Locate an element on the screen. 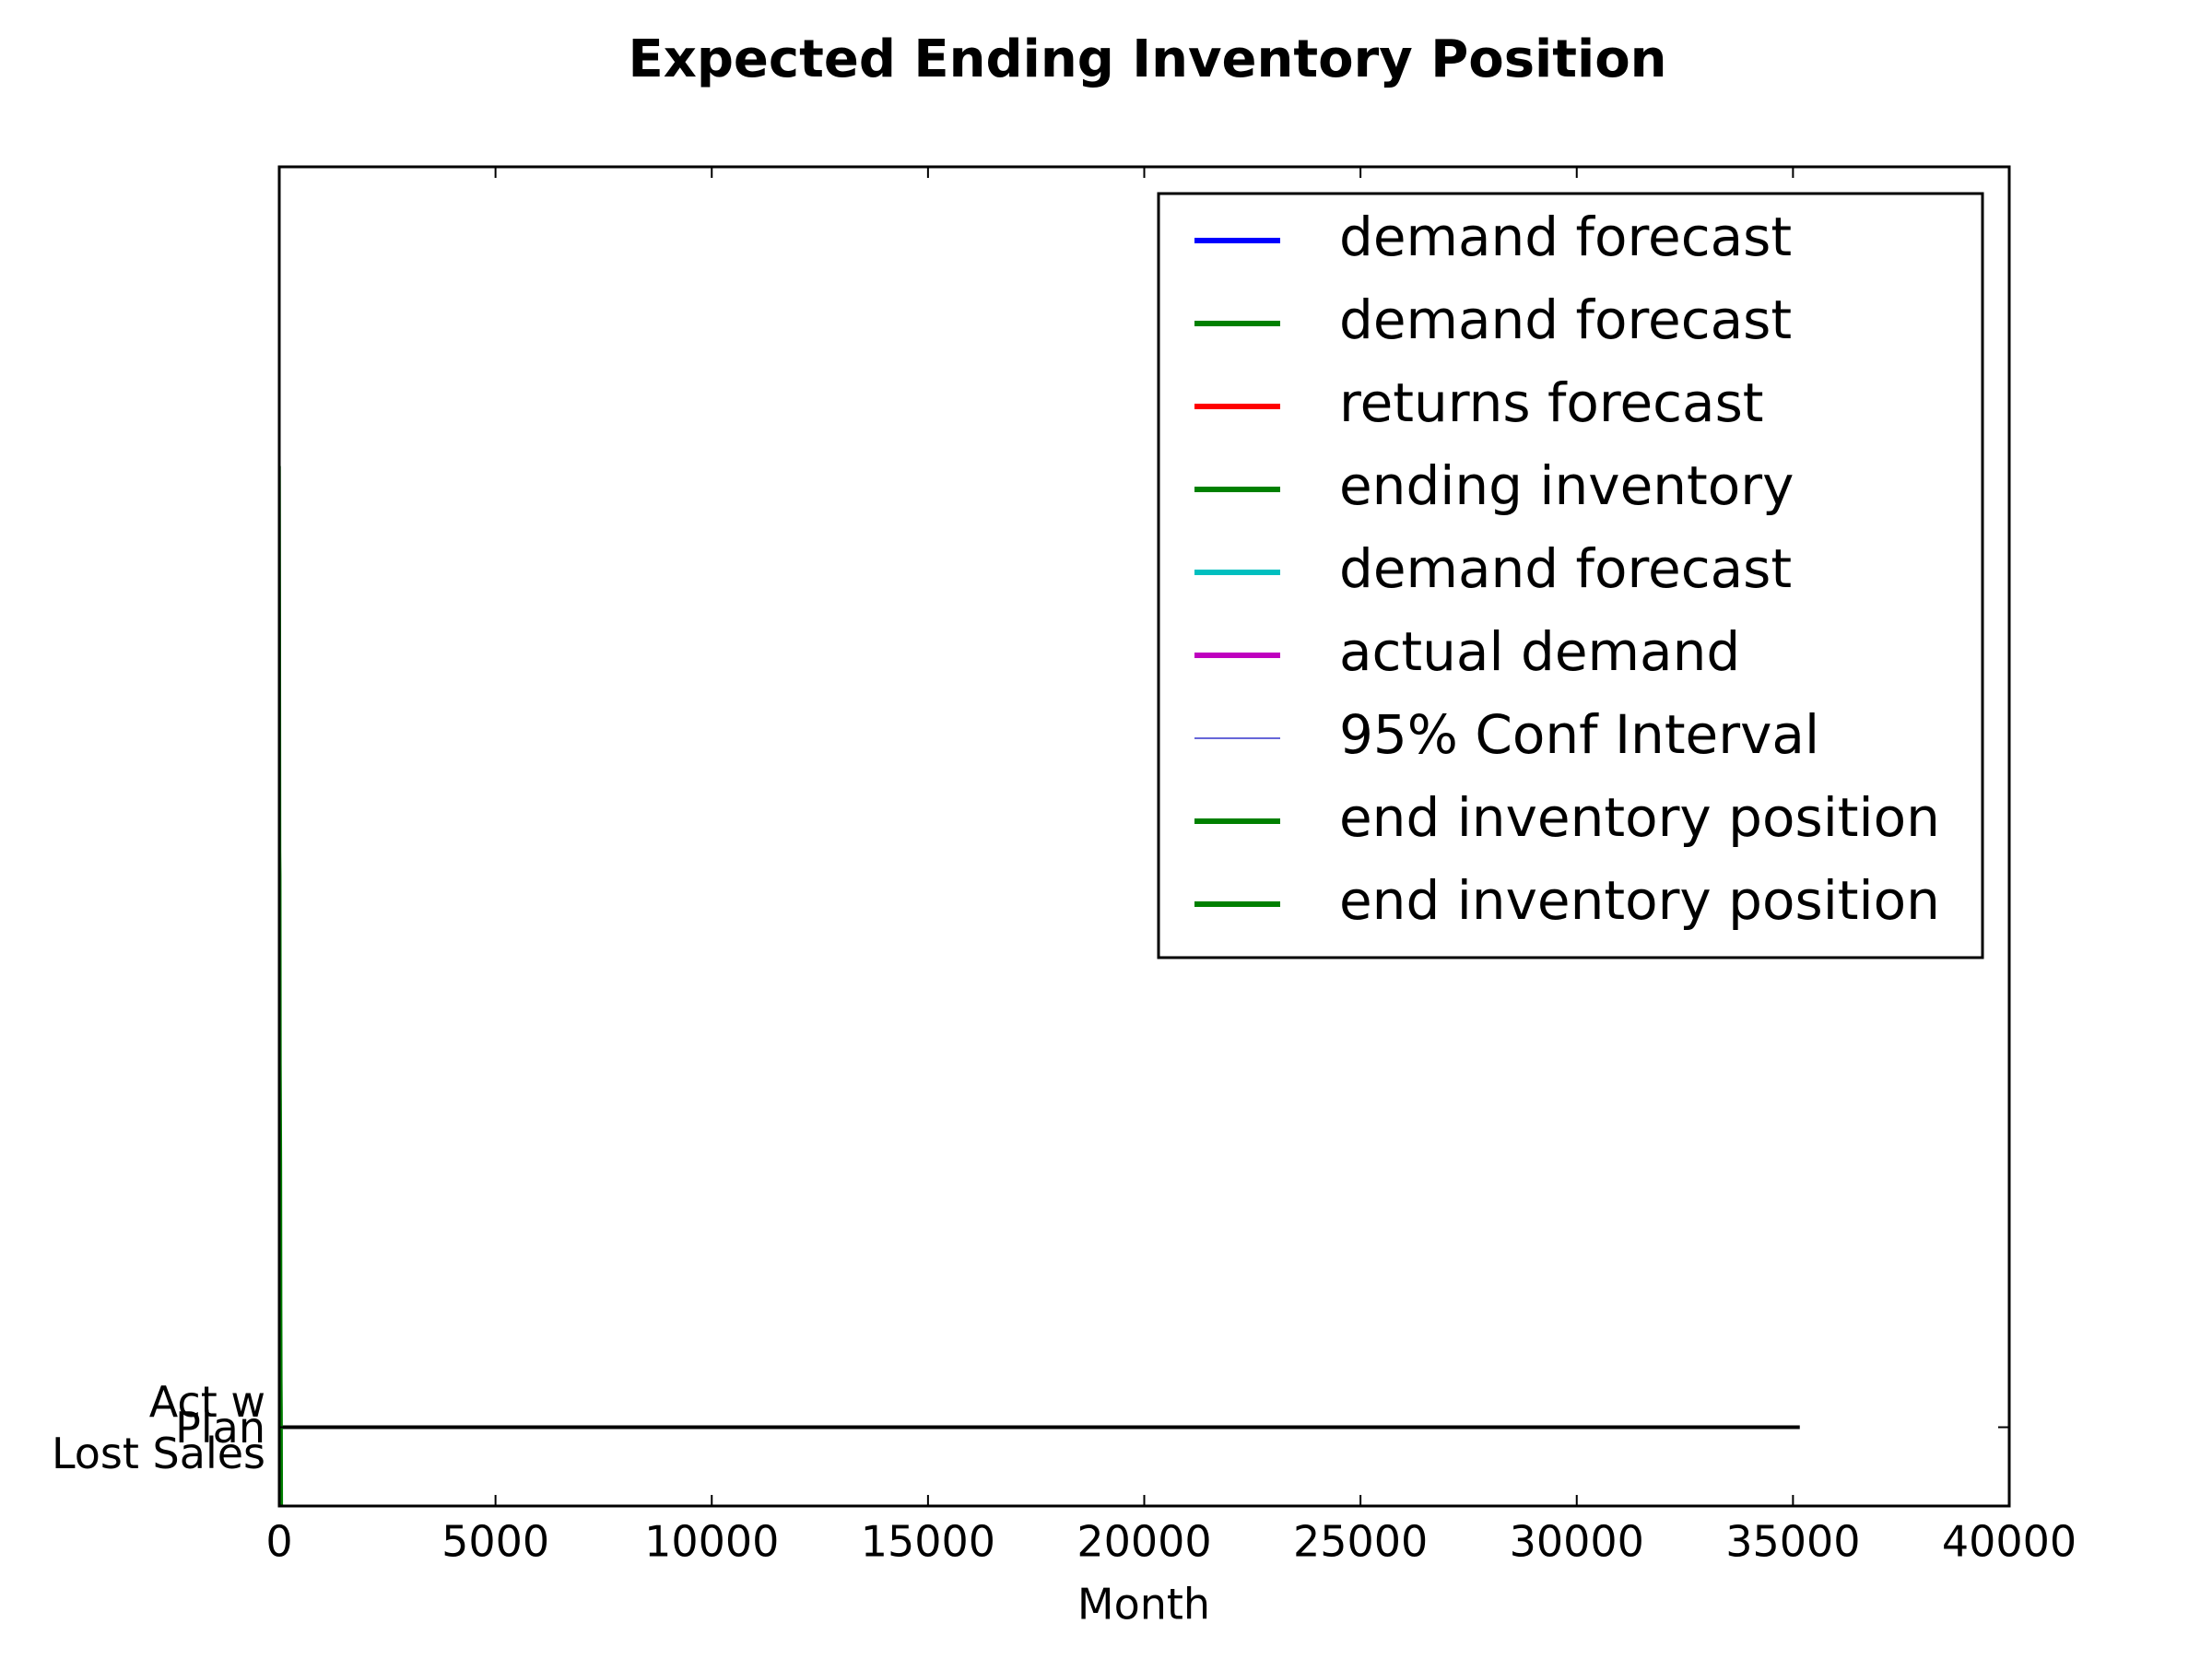 The image size is (2212, 1659). chart-title: Expected Ending Inventory Position is located at coordinates (1147, 59).